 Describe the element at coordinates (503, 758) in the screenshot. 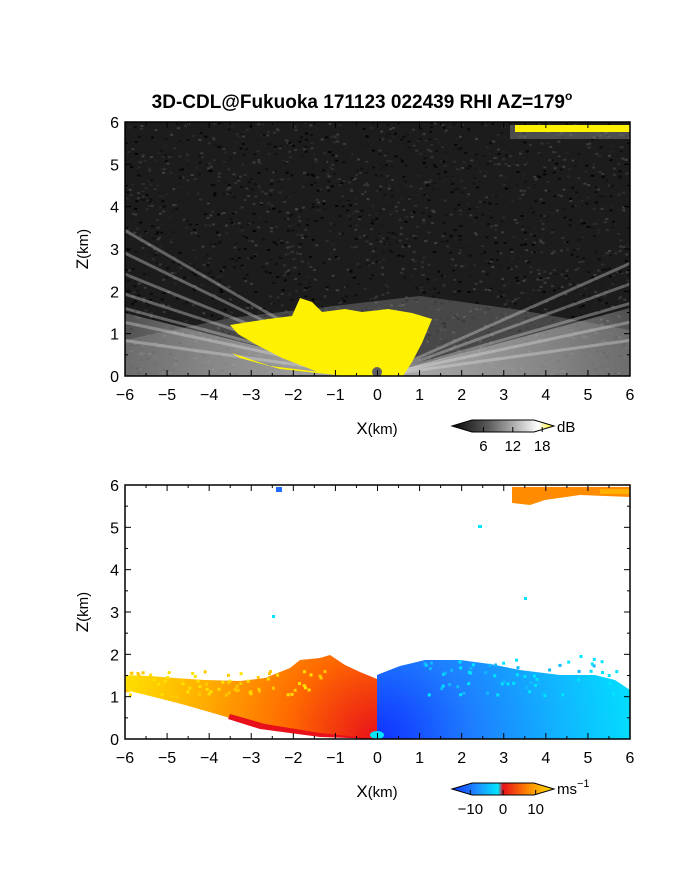

I see `velocity-xtick-label: 3` at that location.